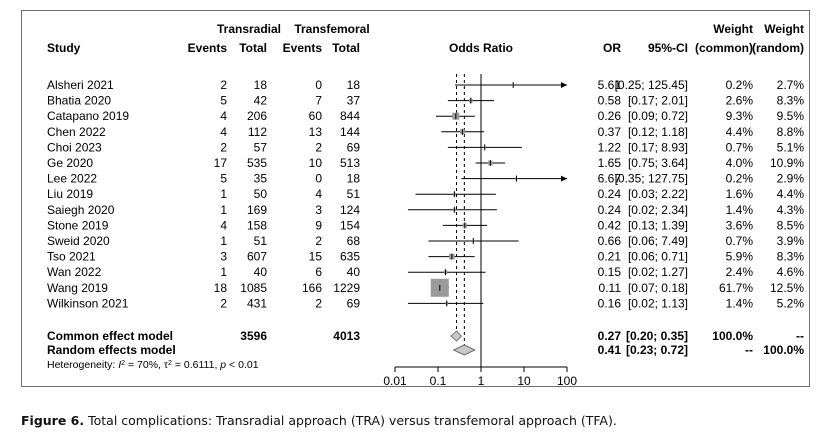 This screenshot has height=441, width=831. I want to click on study-or: 0.26, so click(610, 116).